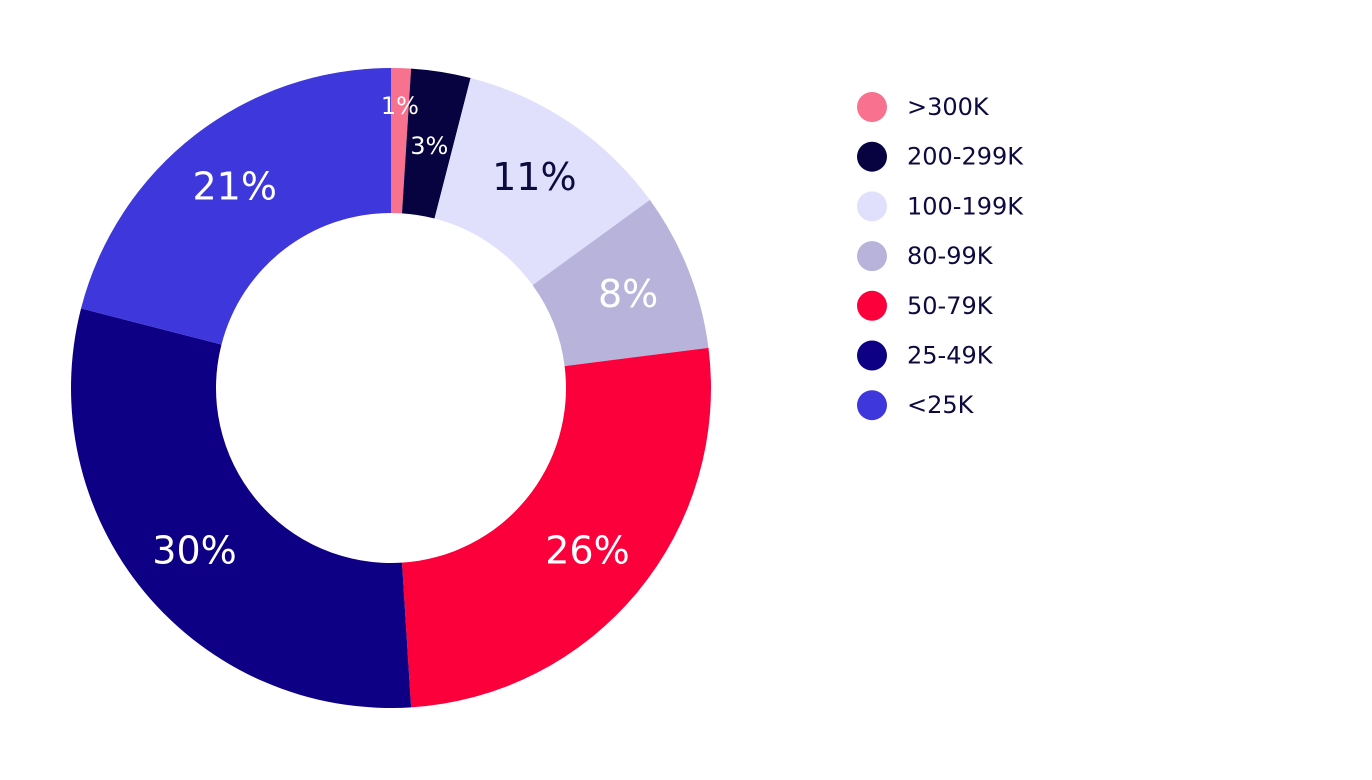 The width and height of the screenshot is (1372, 780). I want to click on legend-label: 50-79K, so click(950, 306).